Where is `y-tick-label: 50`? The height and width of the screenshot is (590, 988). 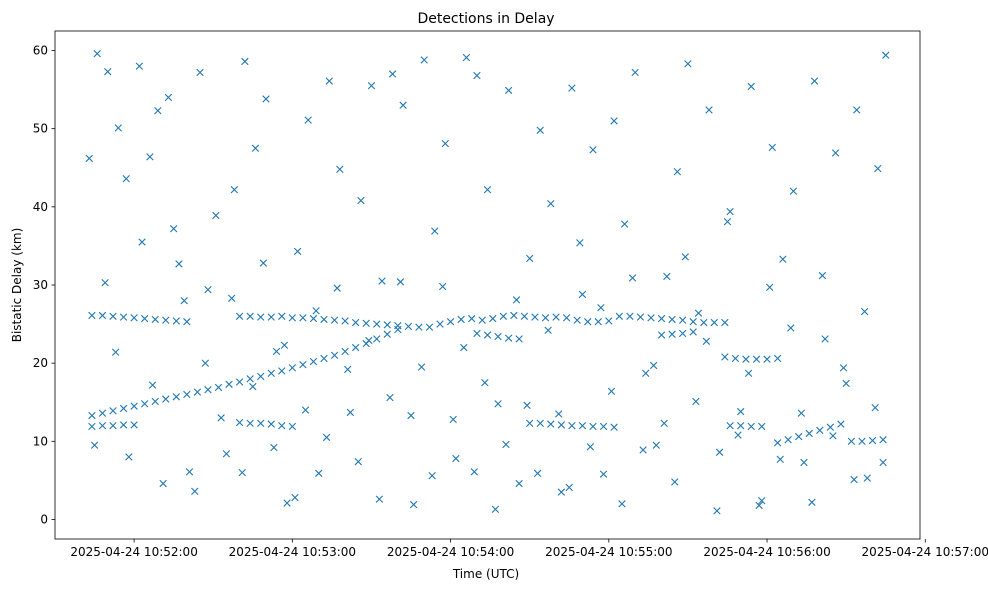 y-tick-label: 50 is located at coordinates (40, 129).